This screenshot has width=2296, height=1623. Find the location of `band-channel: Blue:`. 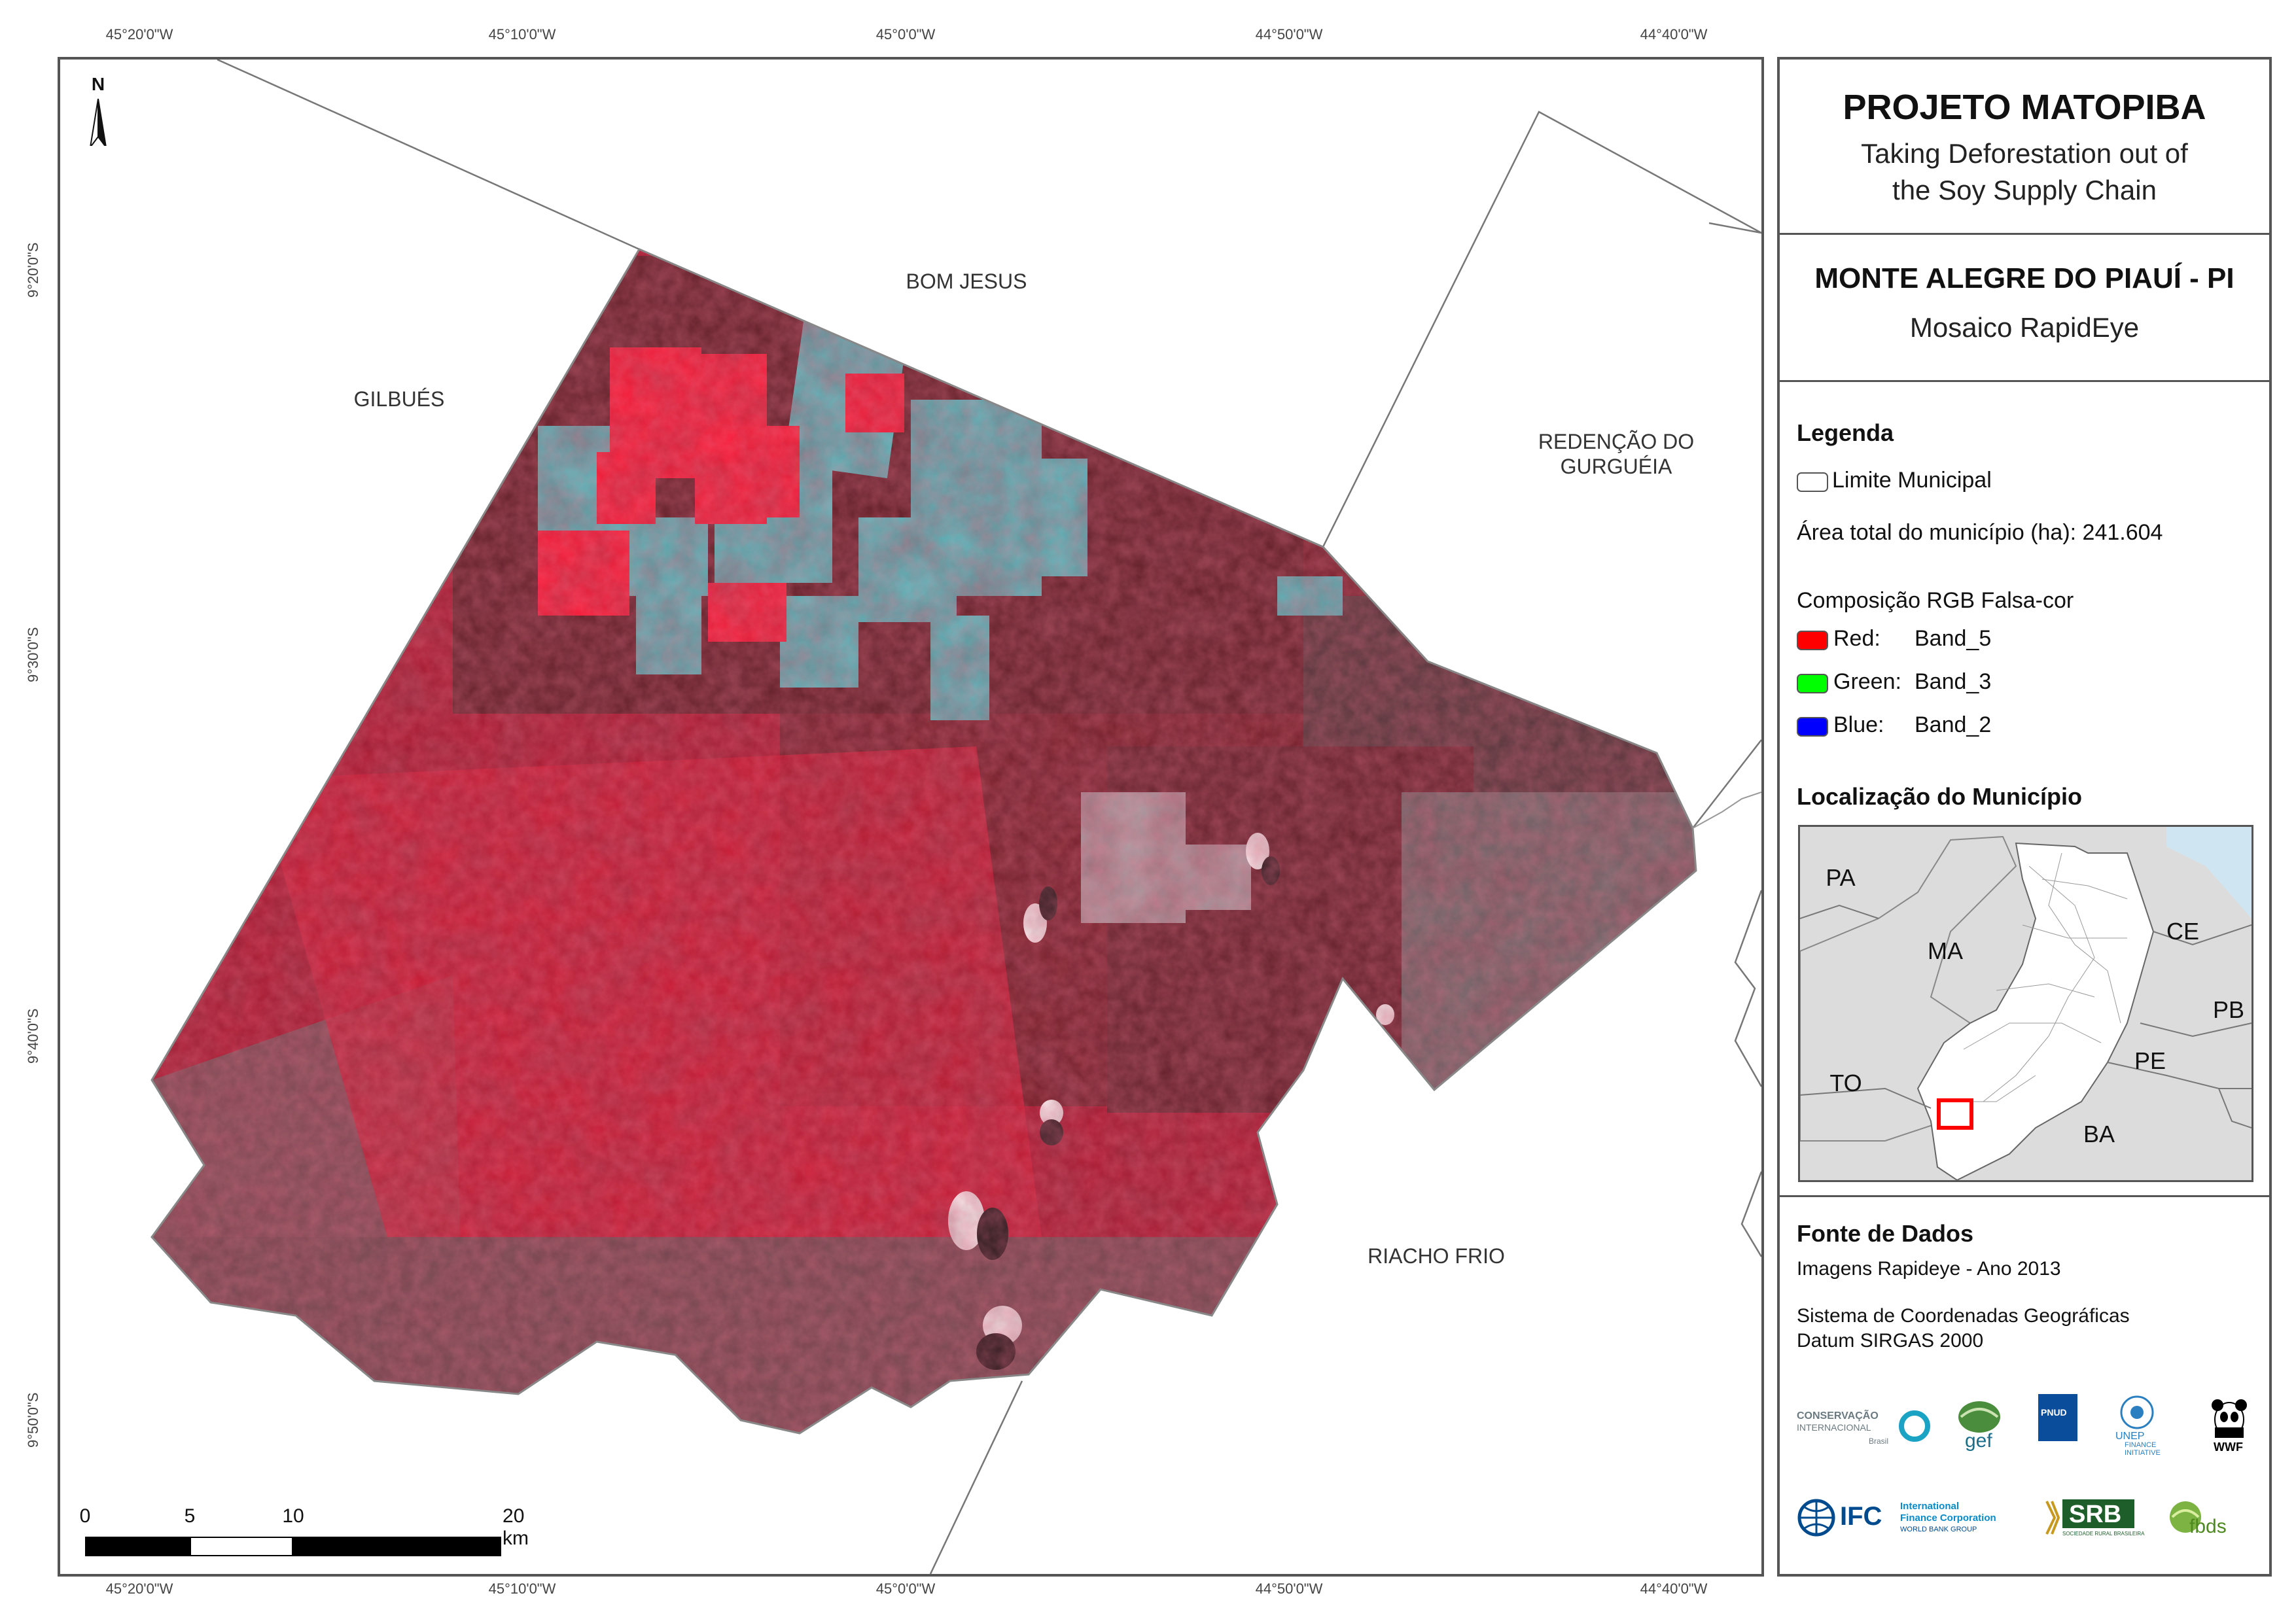

band-channel: Blue: is located at coordinates (1858, 725).